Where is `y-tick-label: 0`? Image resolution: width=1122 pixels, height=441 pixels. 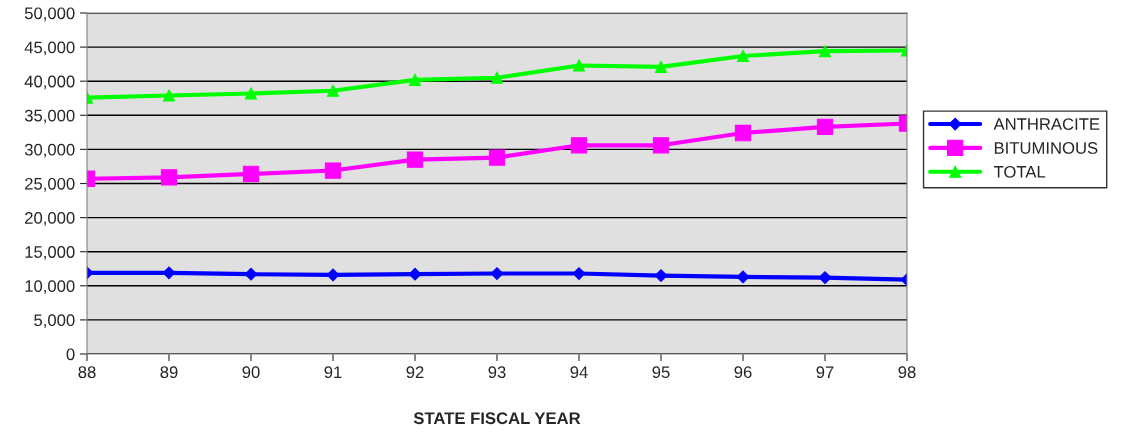
y-tick-label: 0 is located at coordinates (70, 354).